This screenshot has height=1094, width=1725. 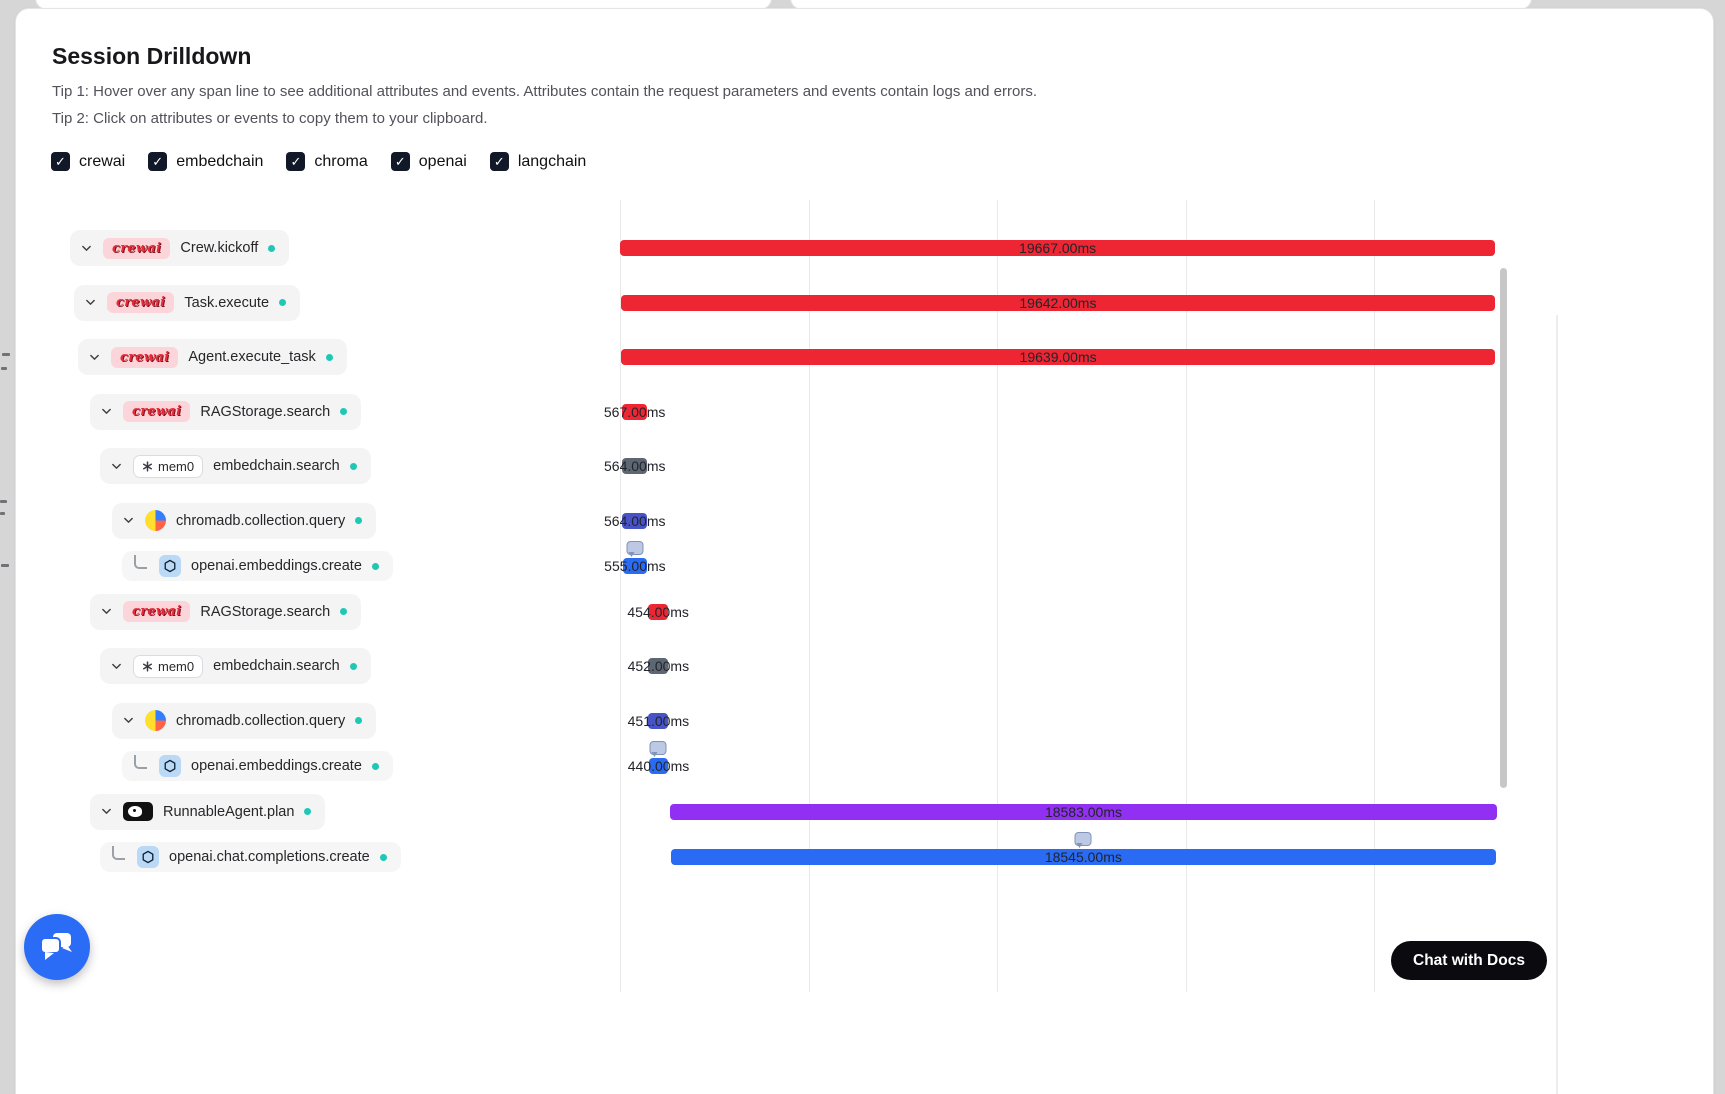 I want to click on filter-embedchain: ✓ embedchain, so click(x=205, y=161).